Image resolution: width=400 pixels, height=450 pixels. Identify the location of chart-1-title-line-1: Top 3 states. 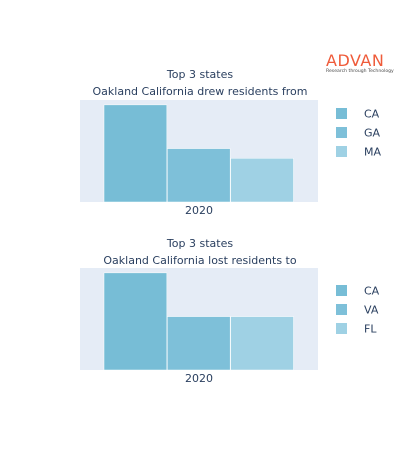
(199, 74).